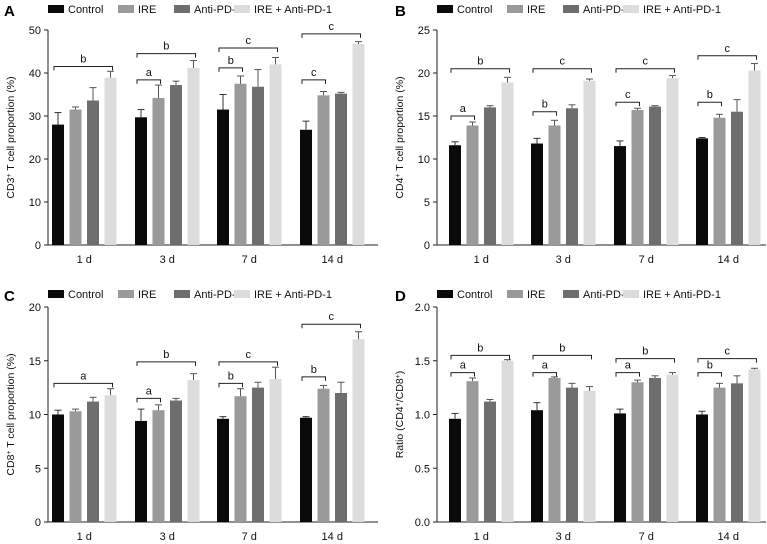  What do you see at coordinates (85, 295) in the screenshot?
I see `legend-label-1: Control` at bounding box center [85, 295].